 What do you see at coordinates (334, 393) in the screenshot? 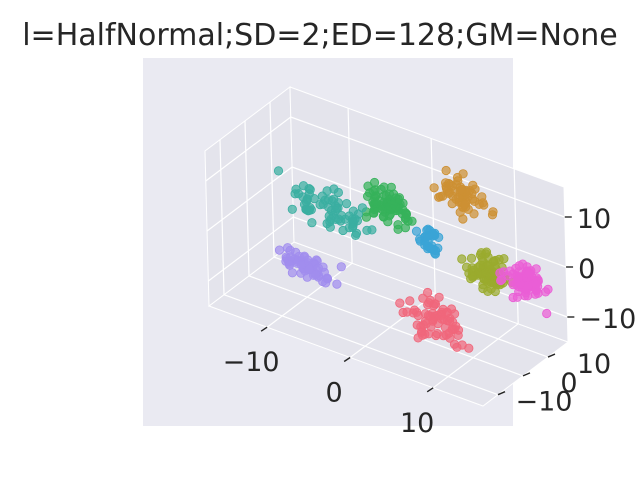
I see `x-tick-label: 0` at bounding box center [334, 393].